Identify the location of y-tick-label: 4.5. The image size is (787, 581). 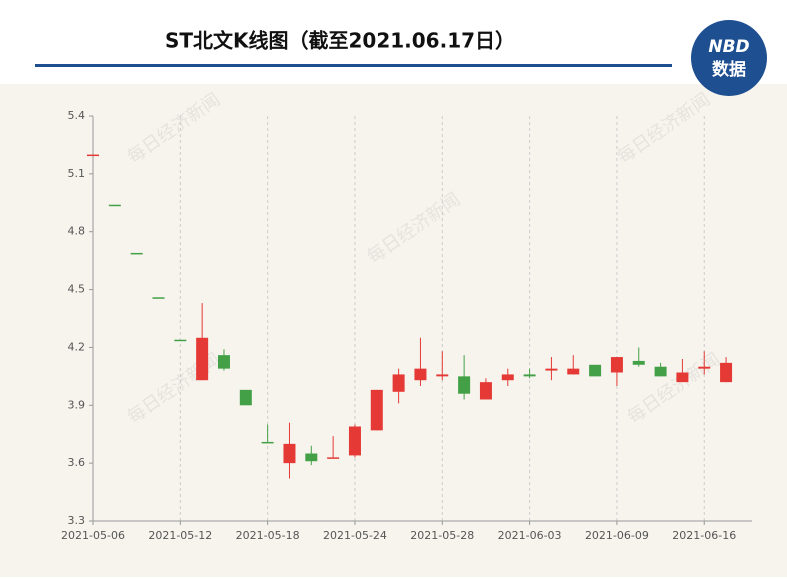
(77, 289).